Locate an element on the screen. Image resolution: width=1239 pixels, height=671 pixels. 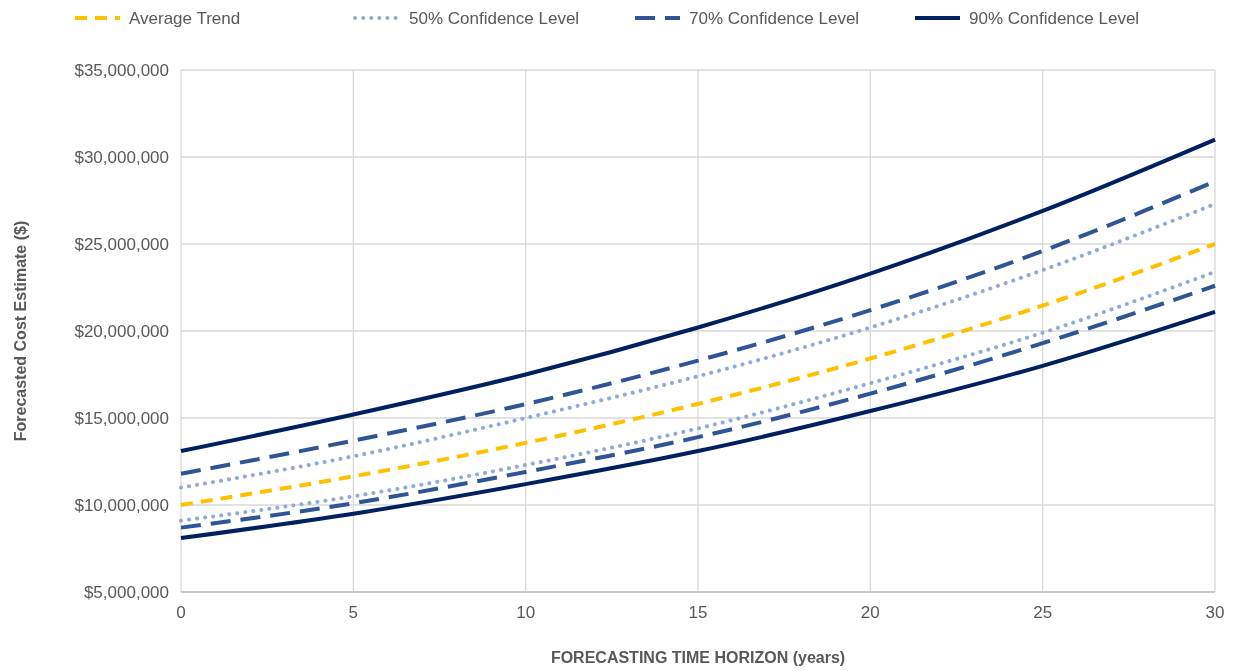
y-tick-label: $30,000,000 is located at coordinates (121, 157).